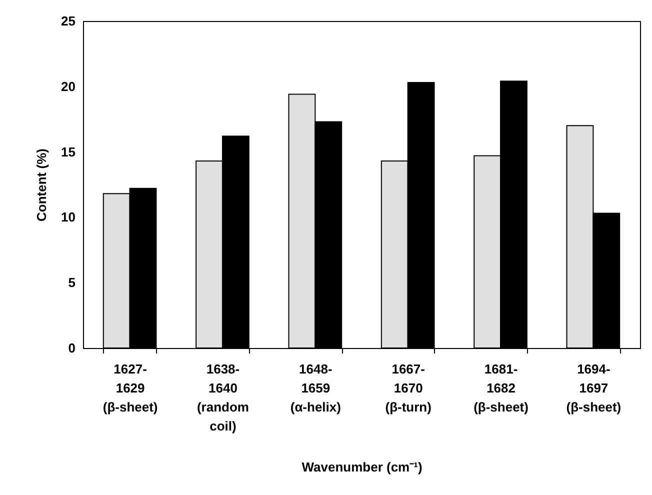  Describe the element at coordinates (68, 21) in the screenshot. I see `y-tick-label: 25` at that location.